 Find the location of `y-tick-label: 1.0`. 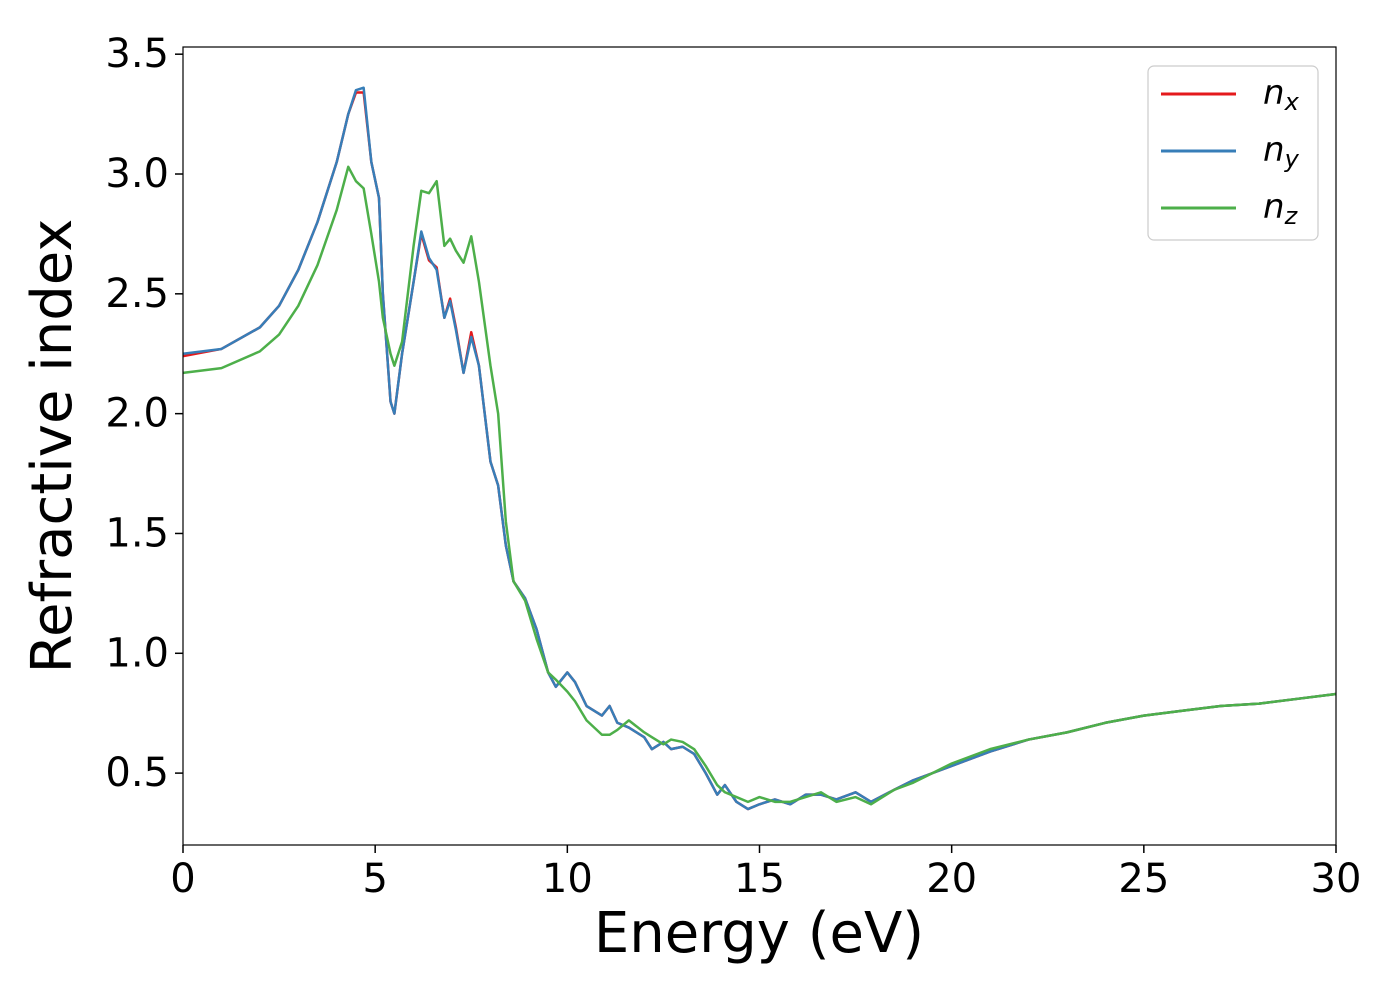

y-tick-label: 1.0 is located at coordinates (137, 653).